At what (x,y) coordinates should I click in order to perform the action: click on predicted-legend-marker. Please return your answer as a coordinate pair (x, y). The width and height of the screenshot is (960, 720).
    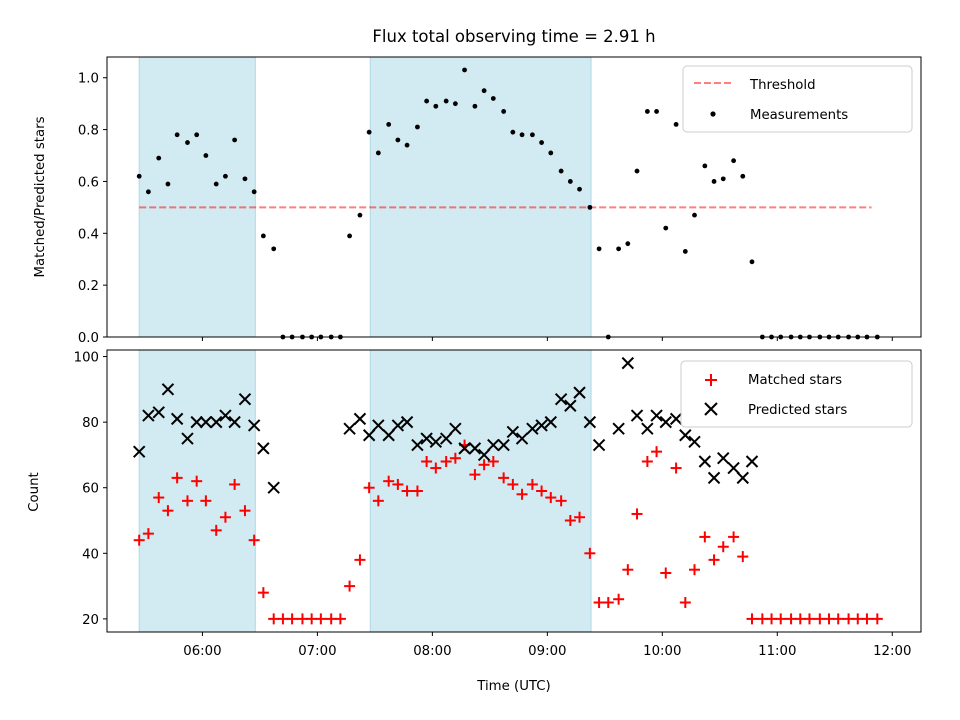
    Looking at the image, I should click on (711, 409).